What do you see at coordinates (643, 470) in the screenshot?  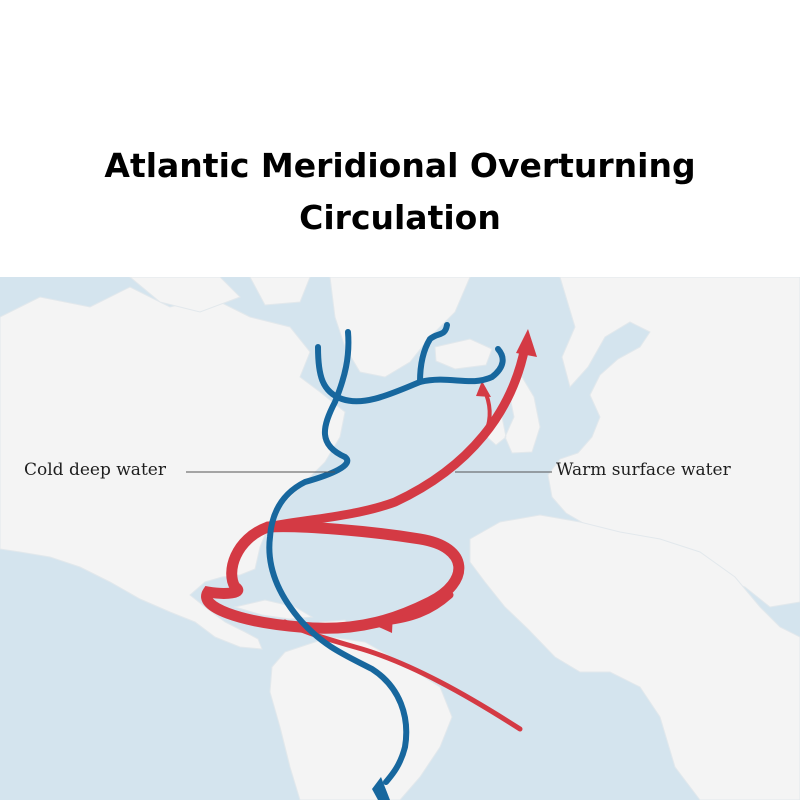 I see `label-warm-surface-water: Warm surface water` at bounding box center [643, 470].